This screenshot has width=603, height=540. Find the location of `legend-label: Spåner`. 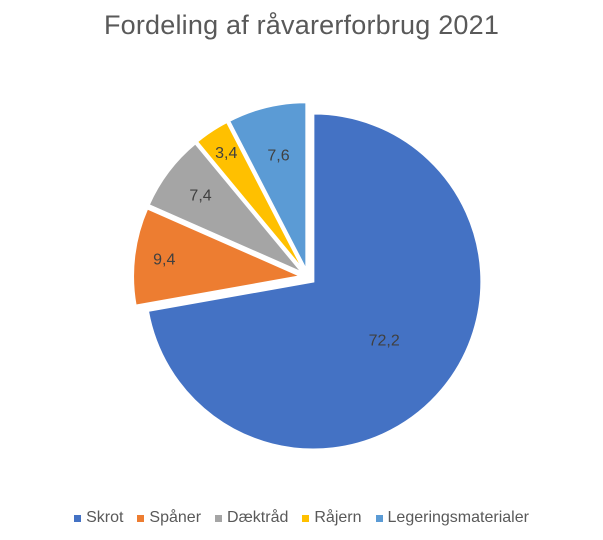

legend-label: Spåner is located at coordinates (175, 517).